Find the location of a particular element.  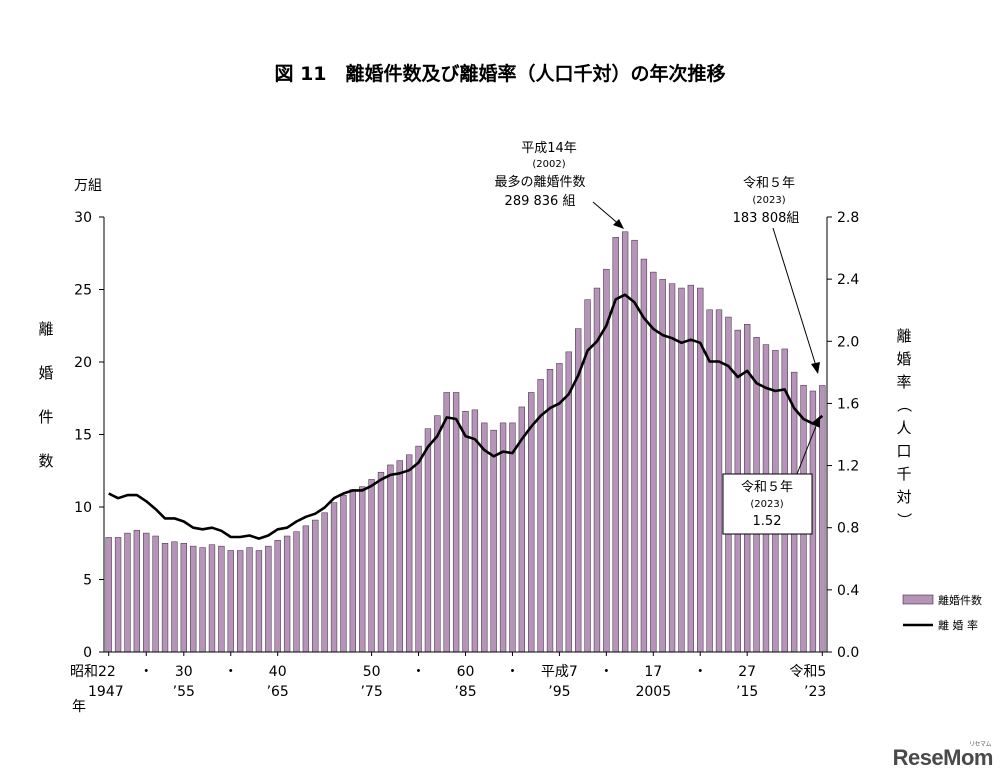

annotation-count-line1: 令和５年 is located at coordinates (769, 183).